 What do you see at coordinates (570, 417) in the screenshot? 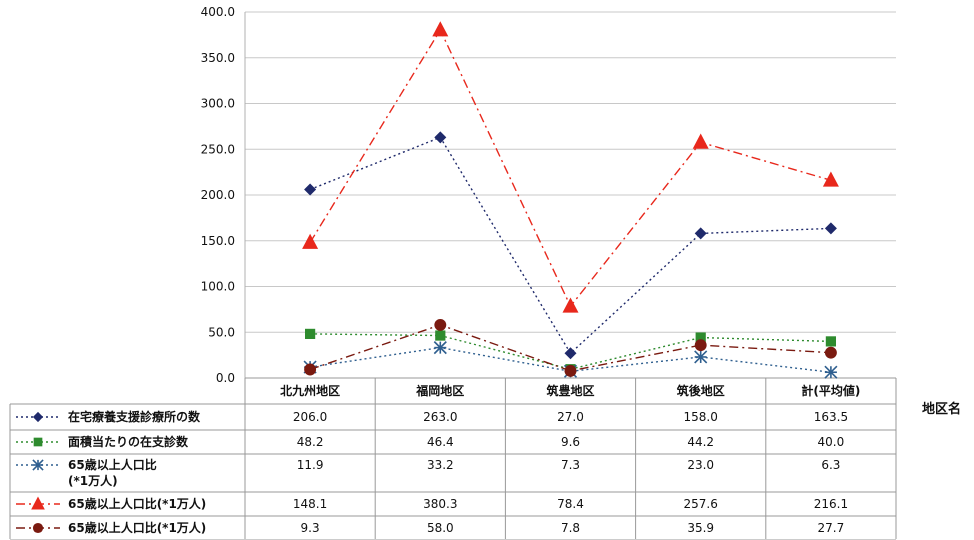
I see `table-cell-value: 27.0` at bounding box center [570, 417].